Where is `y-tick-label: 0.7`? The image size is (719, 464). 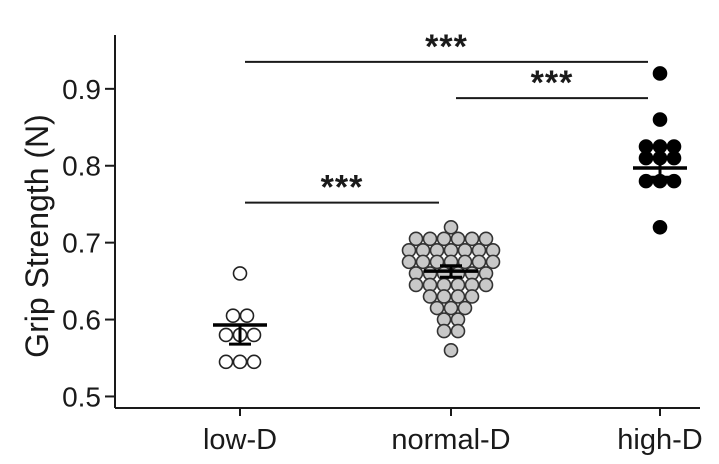 y-tick-label: 0.7 is located at coordinates (81, 243).